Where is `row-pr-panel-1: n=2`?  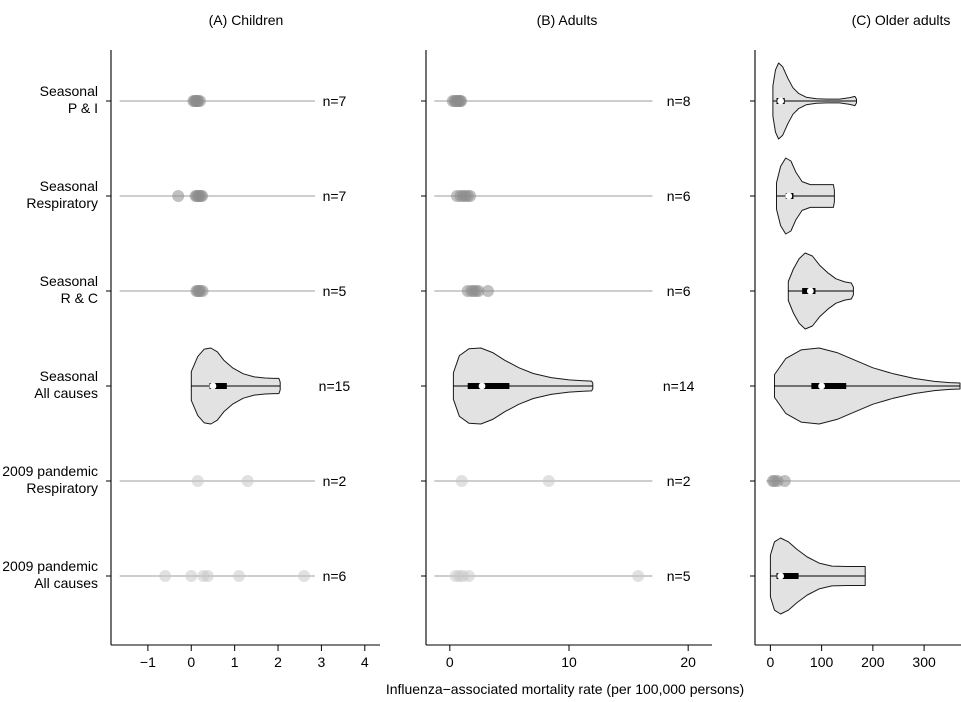
row-pr-panel-1: n=2 is located at coordinates (233, 481).